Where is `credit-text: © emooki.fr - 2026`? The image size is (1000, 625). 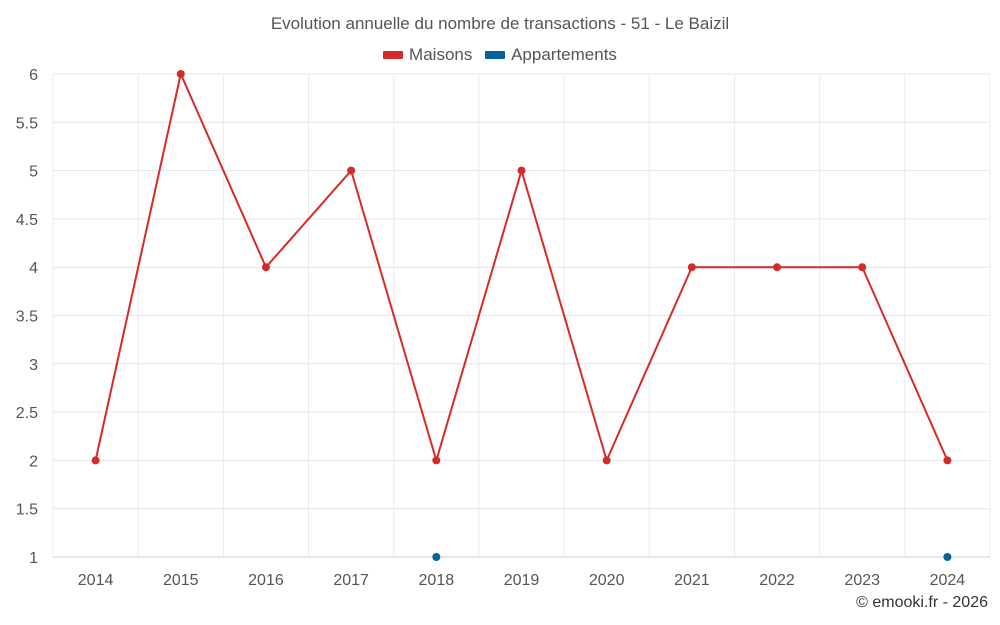 credit-text: © emooki.fr - 2026 is located at coordinates (922, 602).